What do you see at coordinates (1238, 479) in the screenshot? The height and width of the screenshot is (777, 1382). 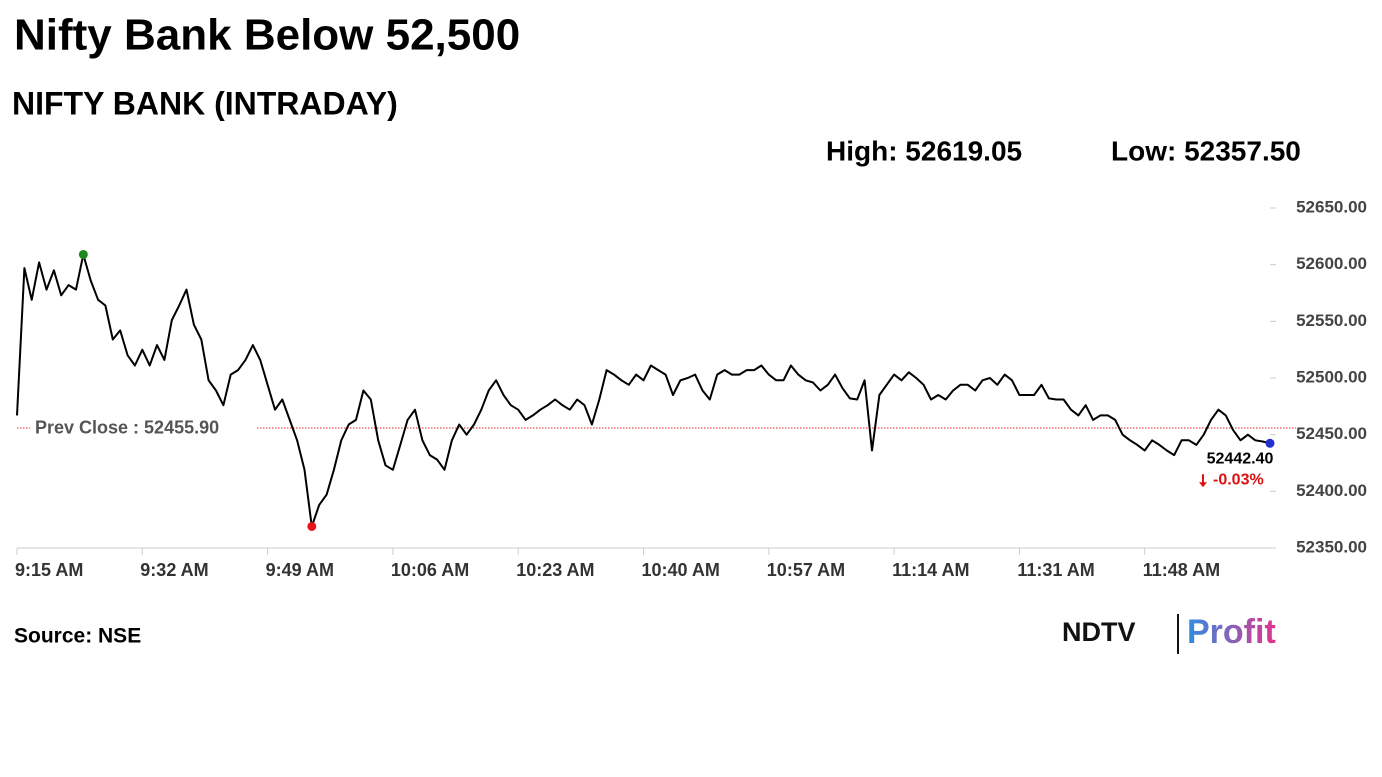 I see `change-label: -0.03%` at bounding box center [1238, 479].